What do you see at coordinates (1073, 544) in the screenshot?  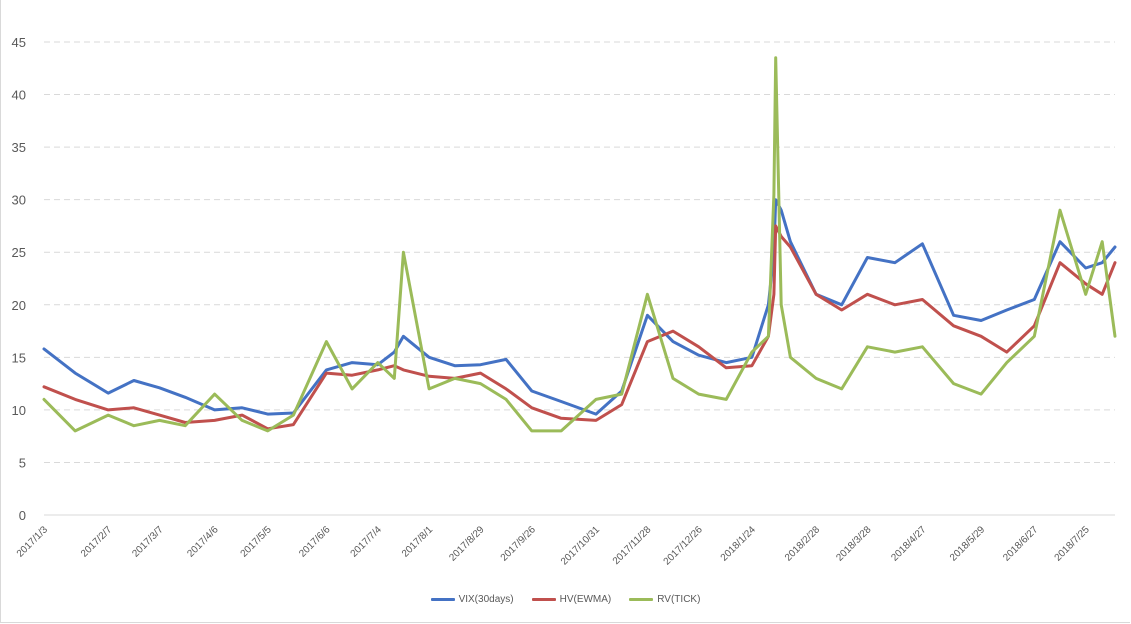 I see `x-tick-label: 2018/7/25` at bounding box center [1073, 544].